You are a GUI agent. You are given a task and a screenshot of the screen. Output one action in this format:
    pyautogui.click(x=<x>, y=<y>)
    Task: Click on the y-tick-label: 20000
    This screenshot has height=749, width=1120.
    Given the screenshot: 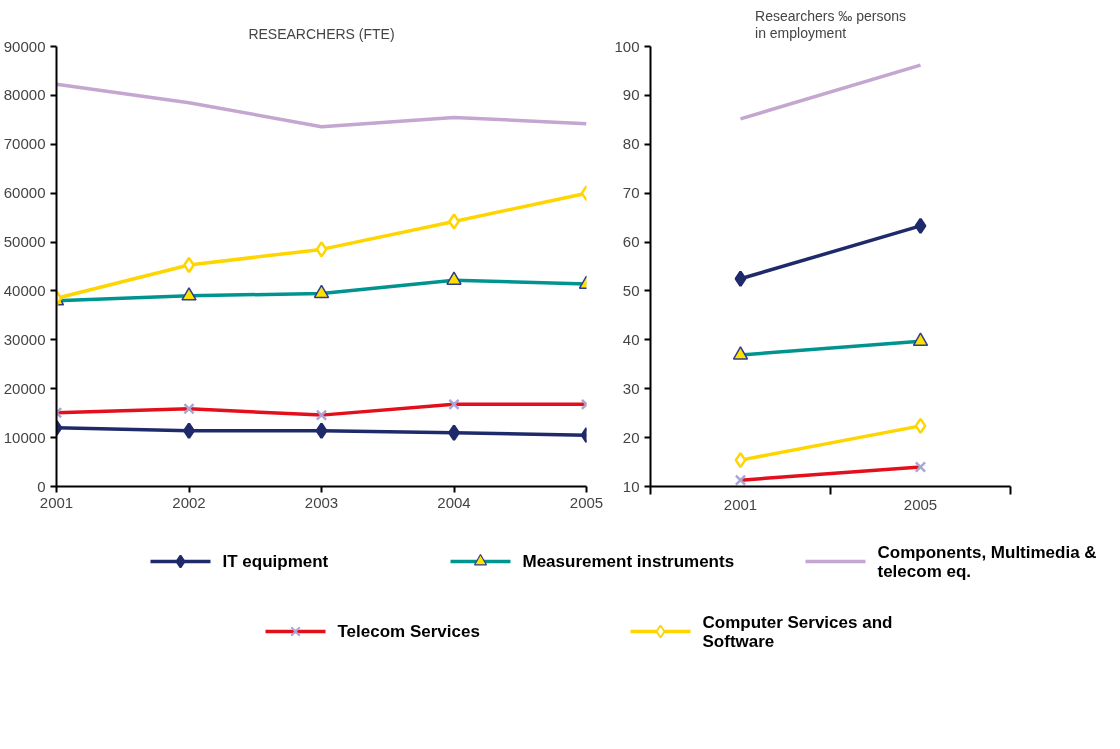 What is the action you would take?
    pyautogui.click(x=24, y=388)
    